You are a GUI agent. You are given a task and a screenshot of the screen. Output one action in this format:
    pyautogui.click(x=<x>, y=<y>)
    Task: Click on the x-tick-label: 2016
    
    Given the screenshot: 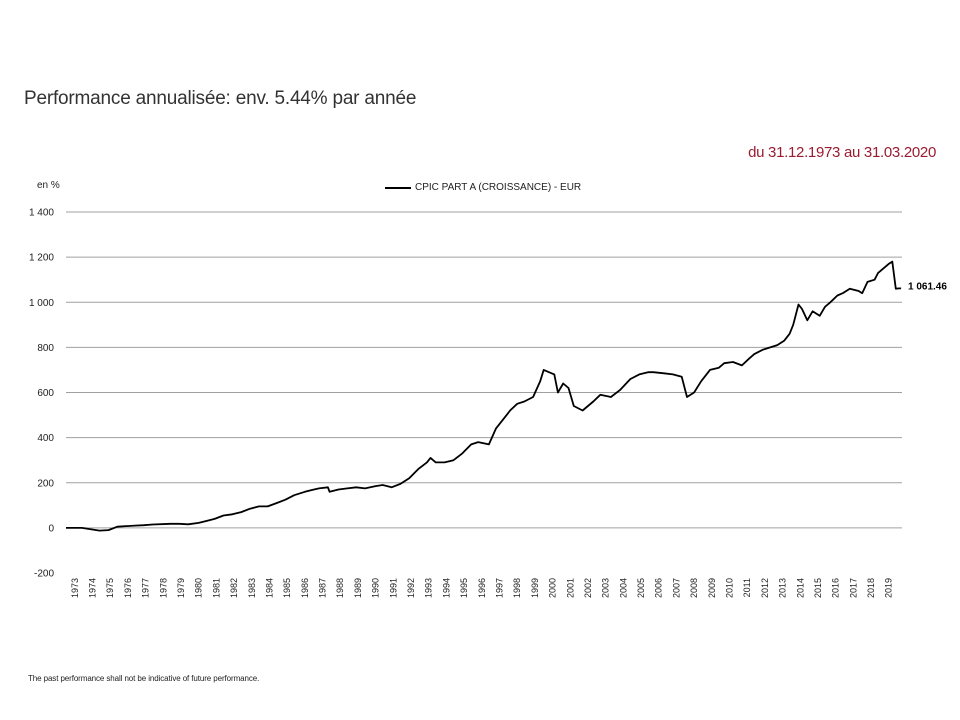 What is the action you would take?
    pyautogui.click(x=836, y=588)
    